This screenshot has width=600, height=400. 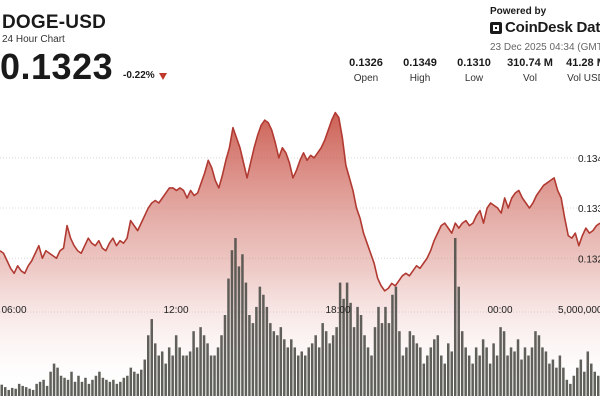 I want to click on stat-label: High, so click(x=420, y=78).